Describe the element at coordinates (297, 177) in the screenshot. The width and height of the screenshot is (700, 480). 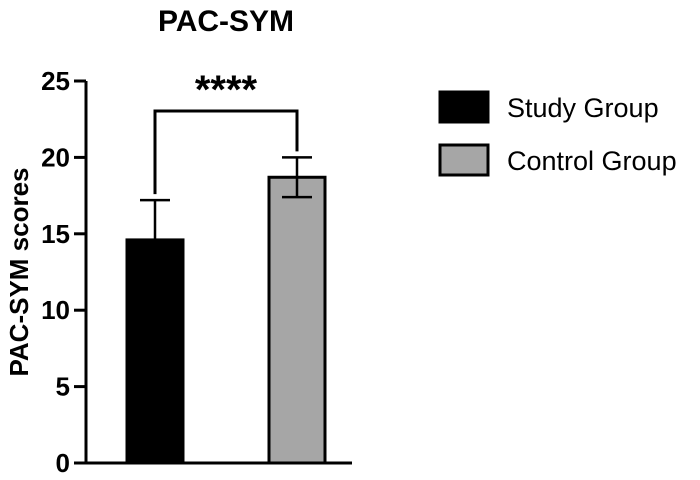
I see `error-bar-control-group` at that location.